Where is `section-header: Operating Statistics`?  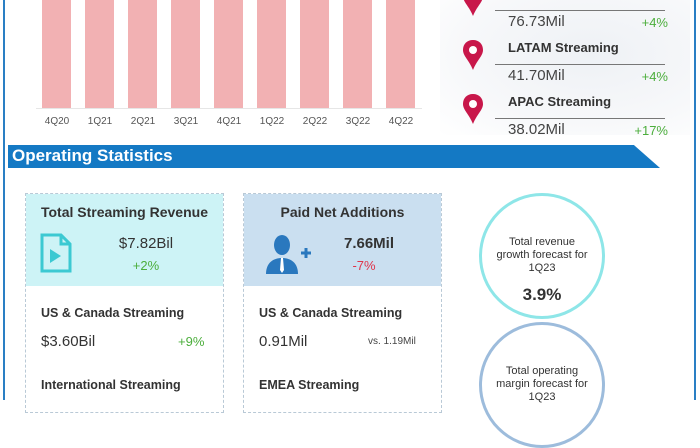 section-header: Operating Statistics is located at coordinates (334, 156).